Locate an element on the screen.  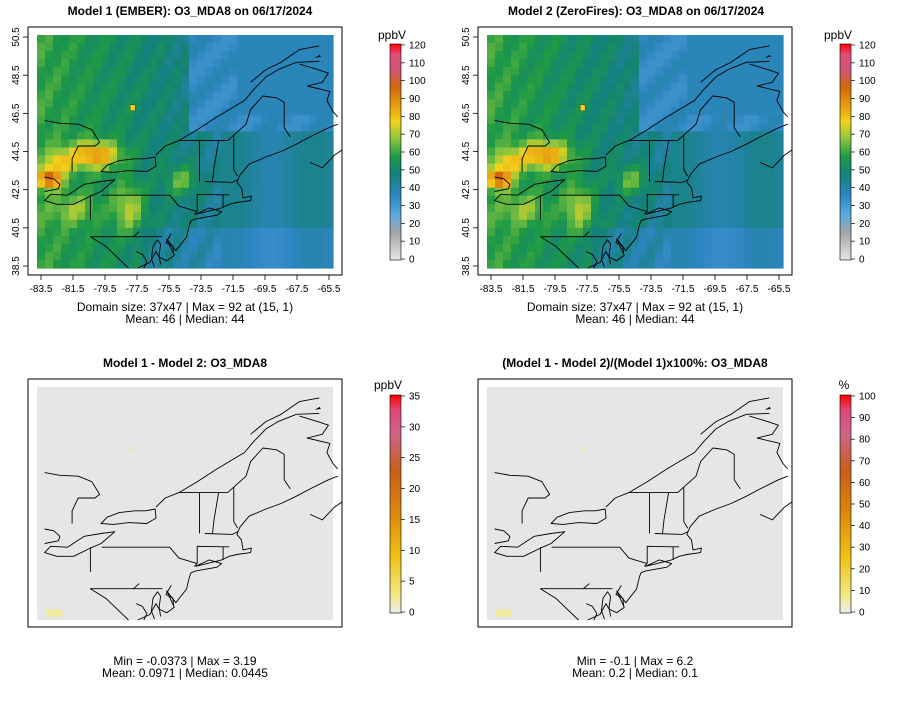
coastline-gaspe is located at coordinates (768, 442).